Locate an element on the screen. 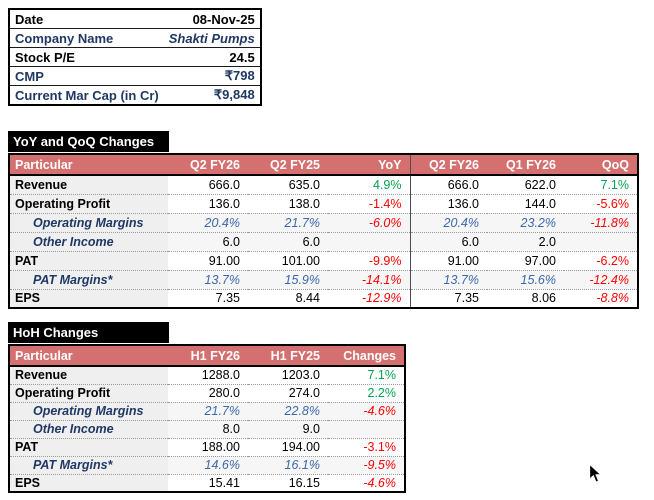 The image size is (654, 500). table-header-row: Particular H1 FY26 H1 FY25 Changes is located at coordinates (207, 356).